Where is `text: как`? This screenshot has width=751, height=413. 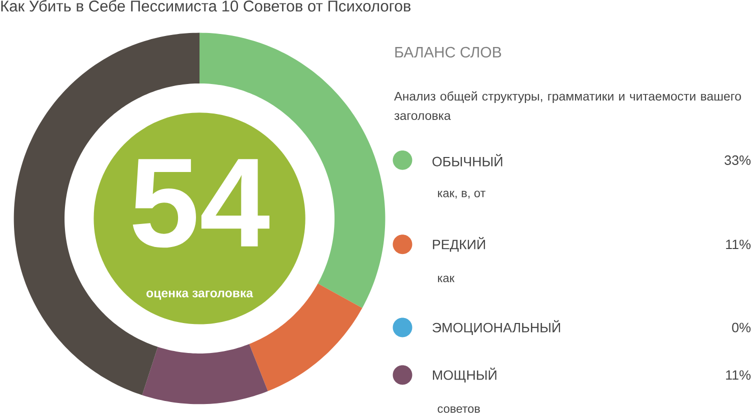
text: как is located at coordinates (446, 279).